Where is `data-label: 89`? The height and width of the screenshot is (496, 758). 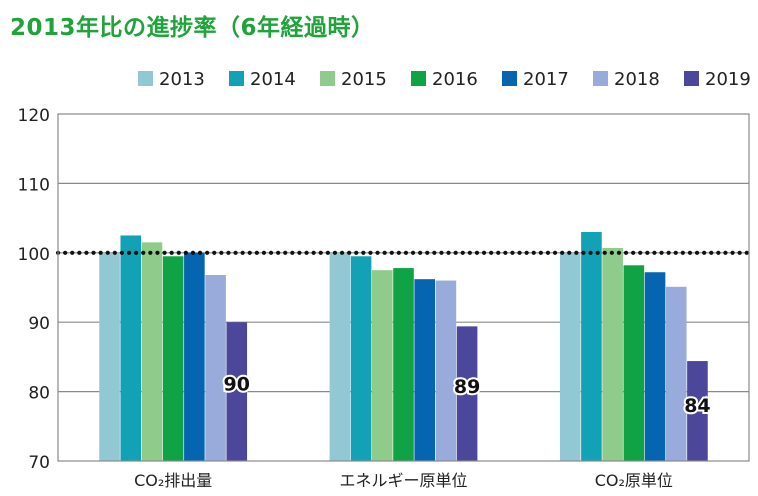 data-label: 89 is located at coordinates (467, 387).